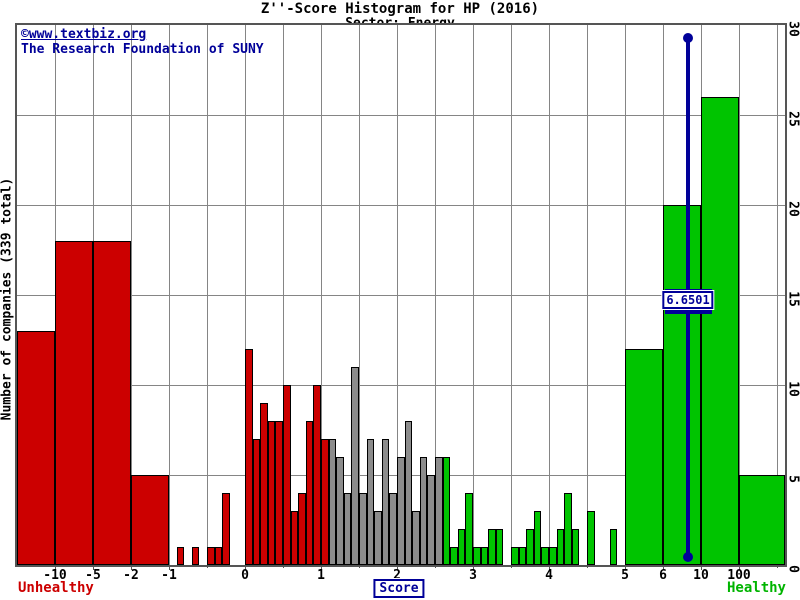 The height and width of the screenshot is (600, 800). What do you see at coordinates (792, 479) in the screenshot?
I see `y-tick-label: 5` at bounding box center [792, 479].